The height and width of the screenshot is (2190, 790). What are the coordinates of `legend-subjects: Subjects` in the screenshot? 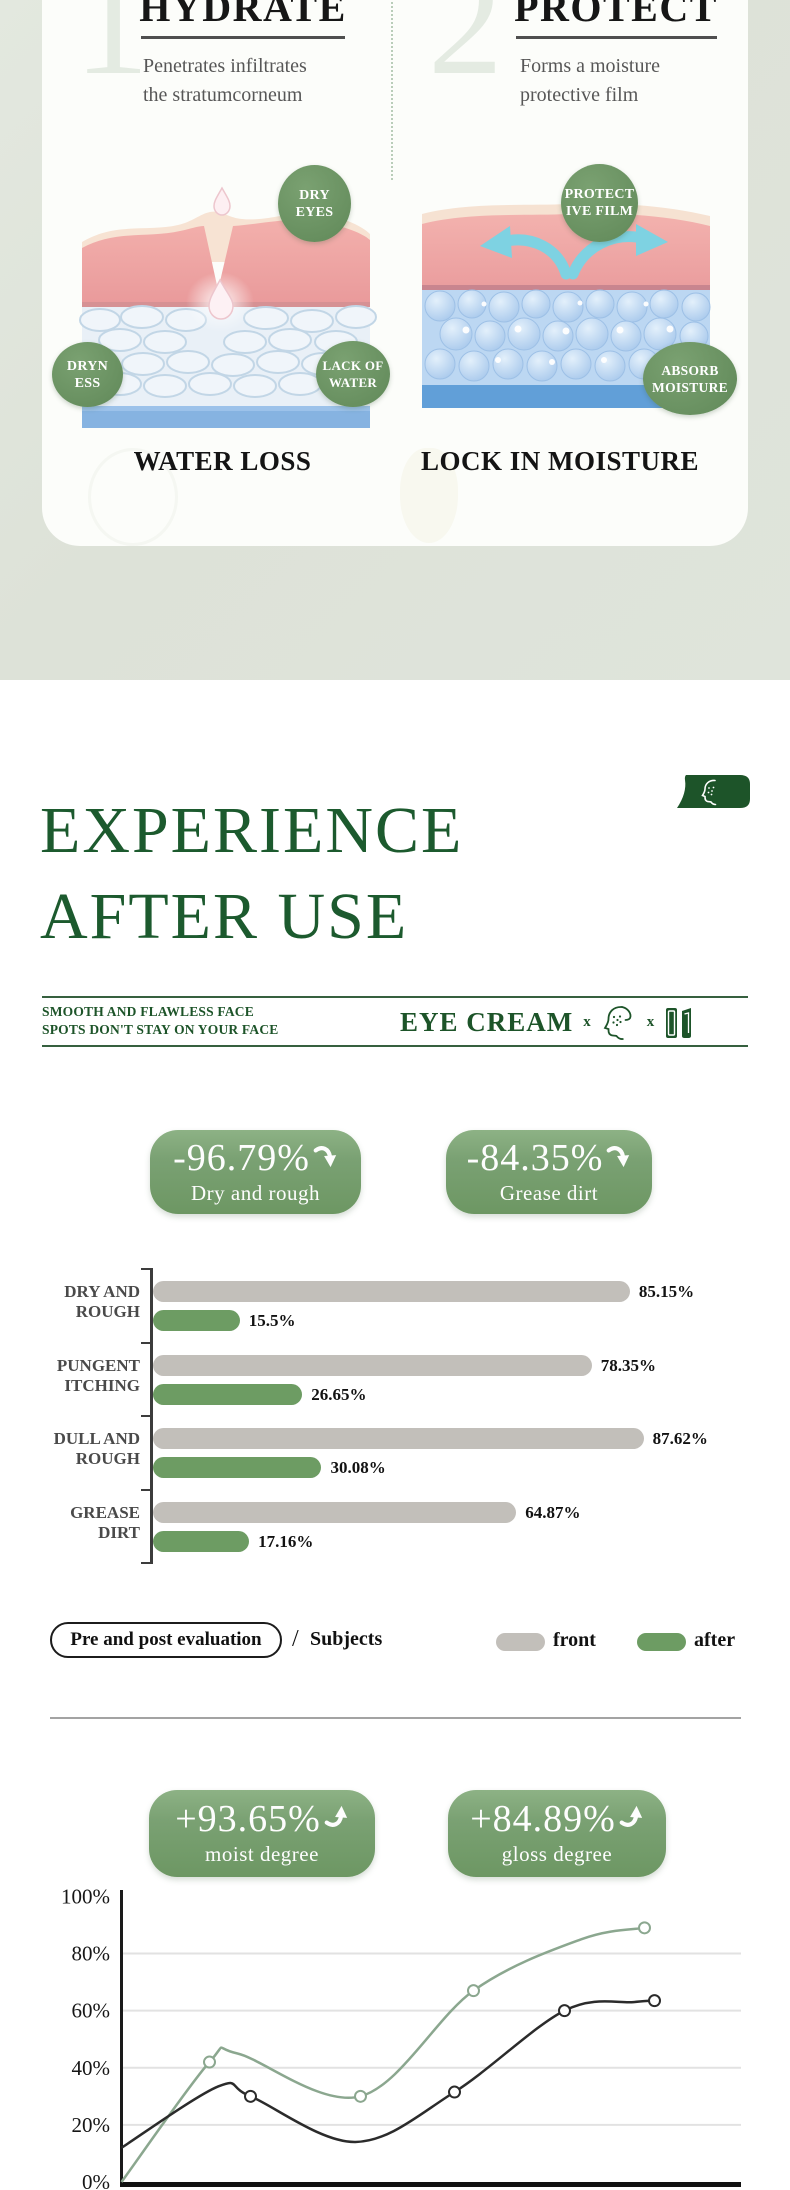 It's located at (346, 1639).